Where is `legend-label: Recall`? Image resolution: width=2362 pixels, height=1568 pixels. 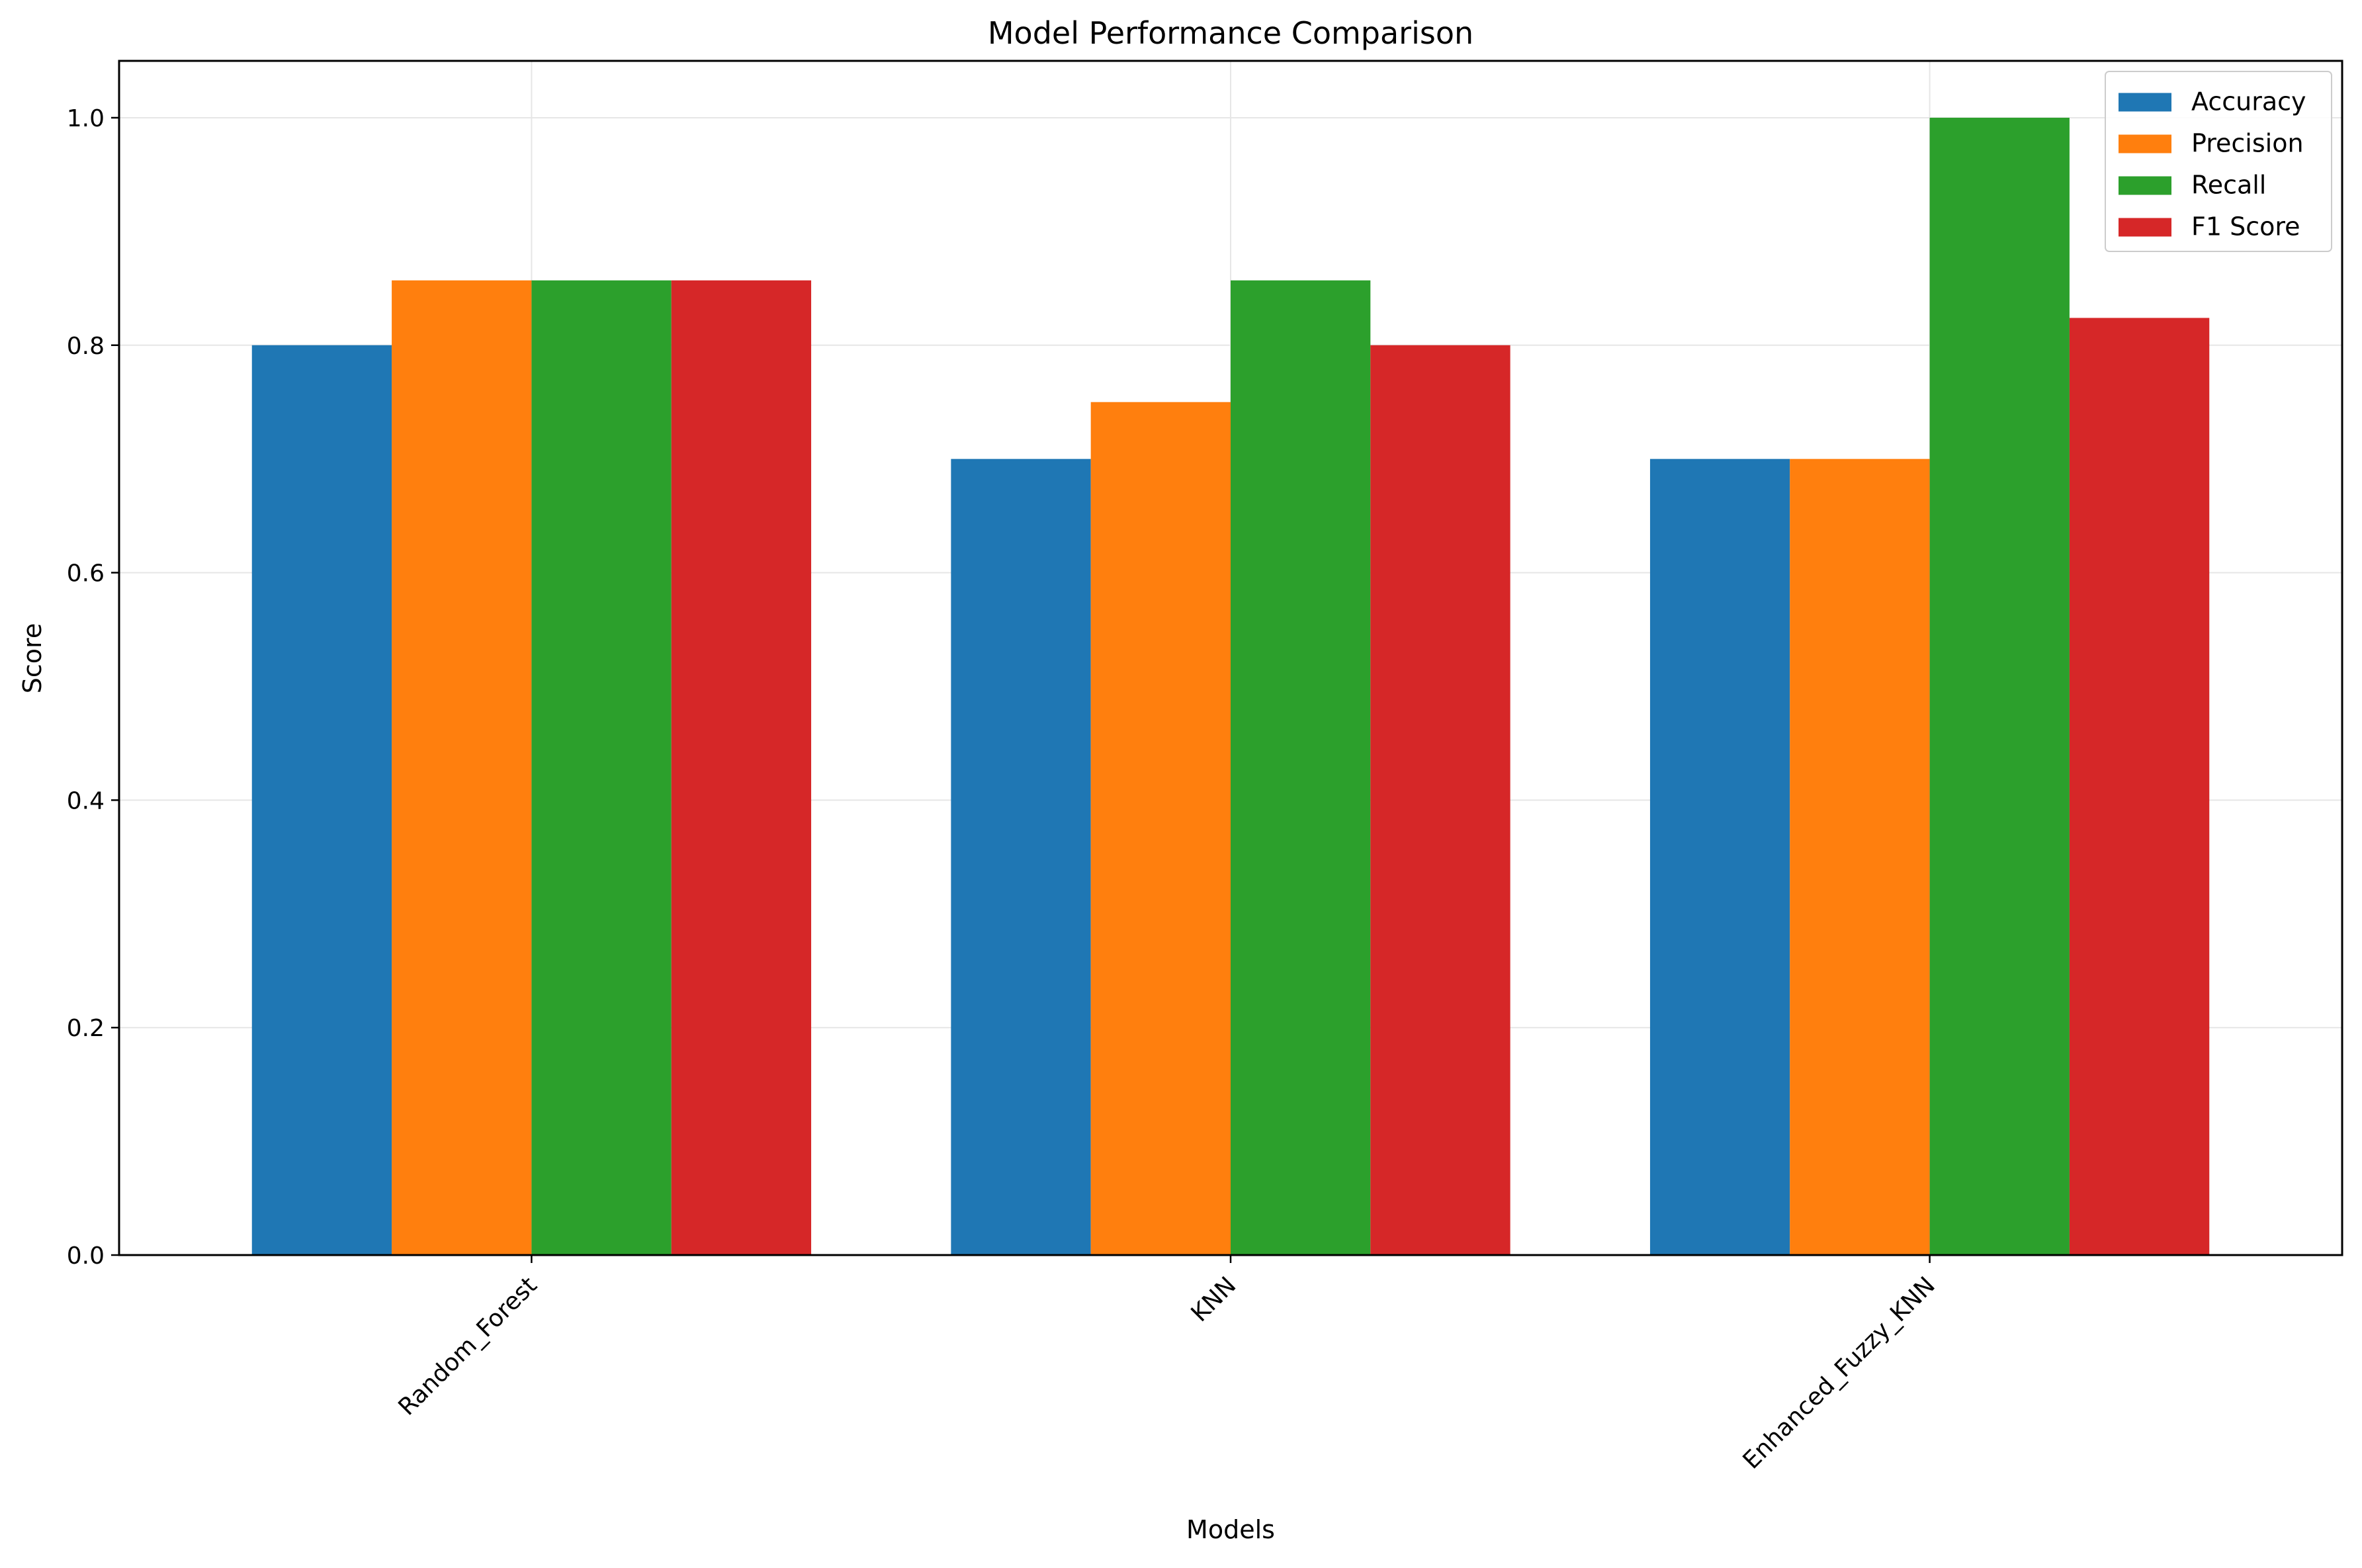 legend-label: Recall is located at coordinates (2228, 185).